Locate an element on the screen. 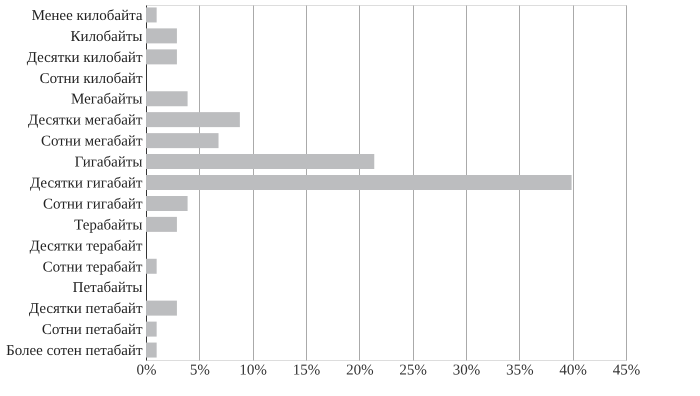  y-tick-label: Менее килобайта is located at coordinates (87, 16).